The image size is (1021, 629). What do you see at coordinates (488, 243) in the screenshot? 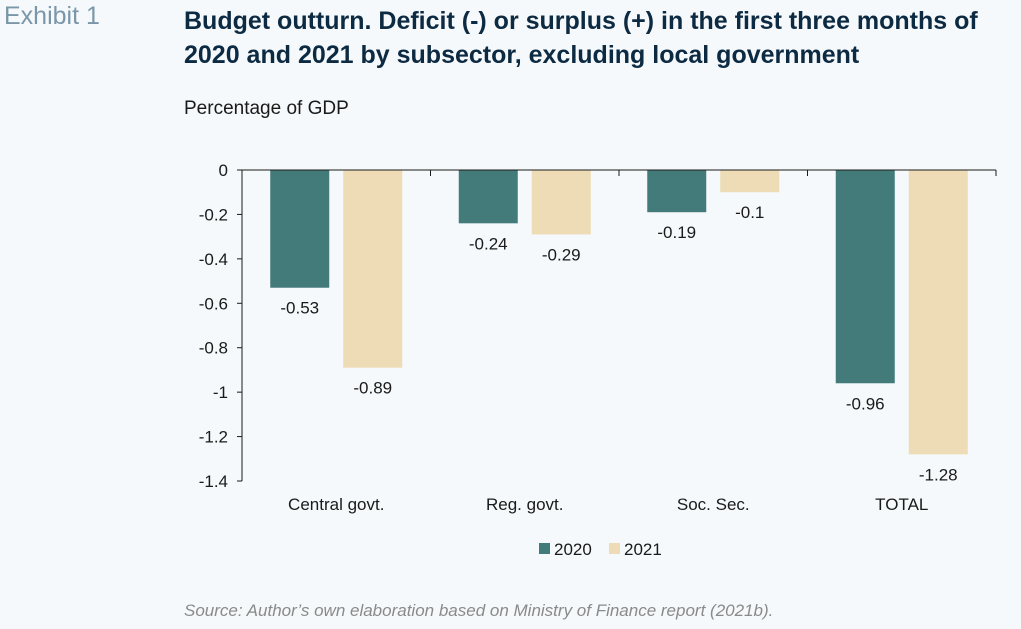
I see `data-label: -0.24` at bounding box center [488, 243].